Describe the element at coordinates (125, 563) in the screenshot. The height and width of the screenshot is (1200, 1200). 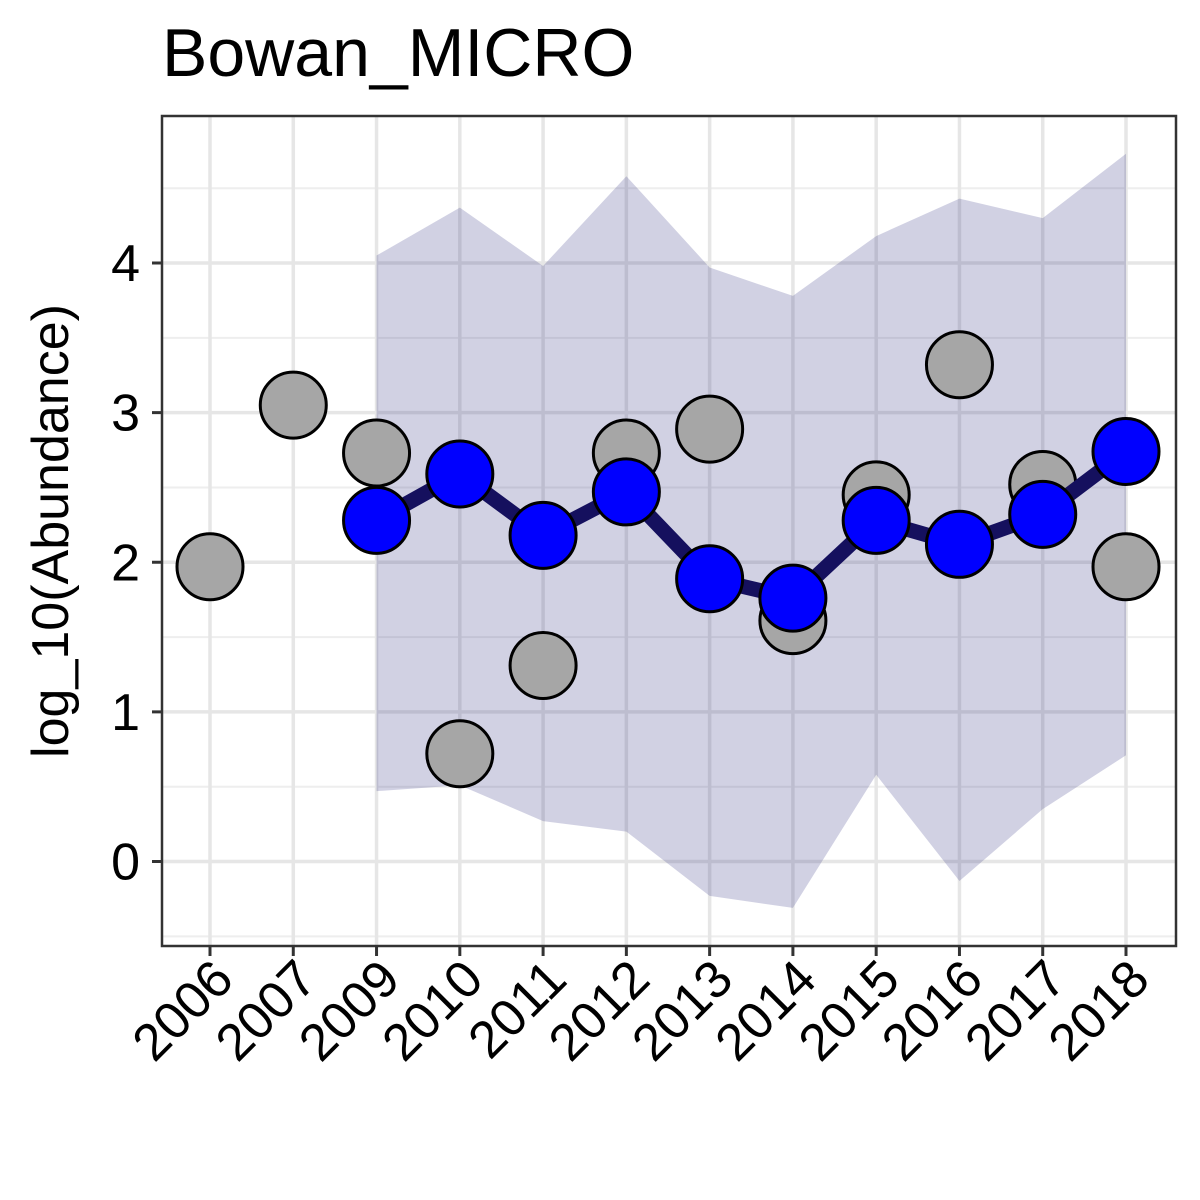
I see `y-tick-label: 2` at that location.